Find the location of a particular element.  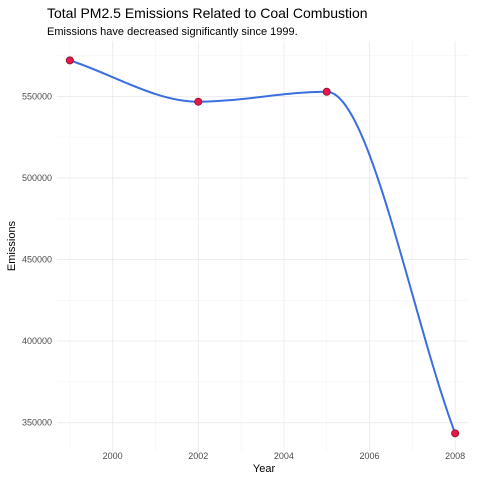

x-axis-title: Year is located at coordinates (264, 469).